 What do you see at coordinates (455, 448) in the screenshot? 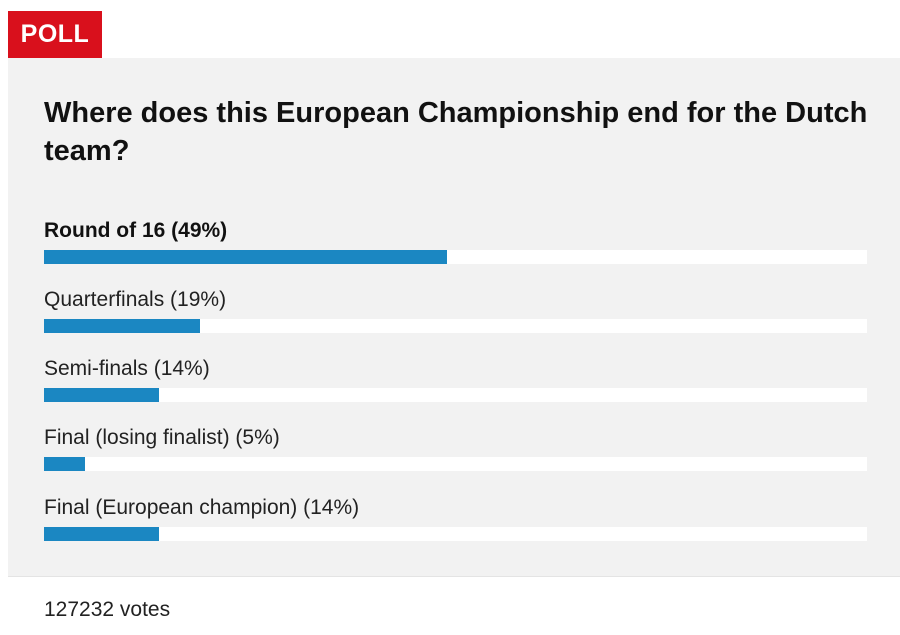
I see `poll-option-final-losing-finalist: Final (losing finalist) (5%)` at bounding box center [455, 448].